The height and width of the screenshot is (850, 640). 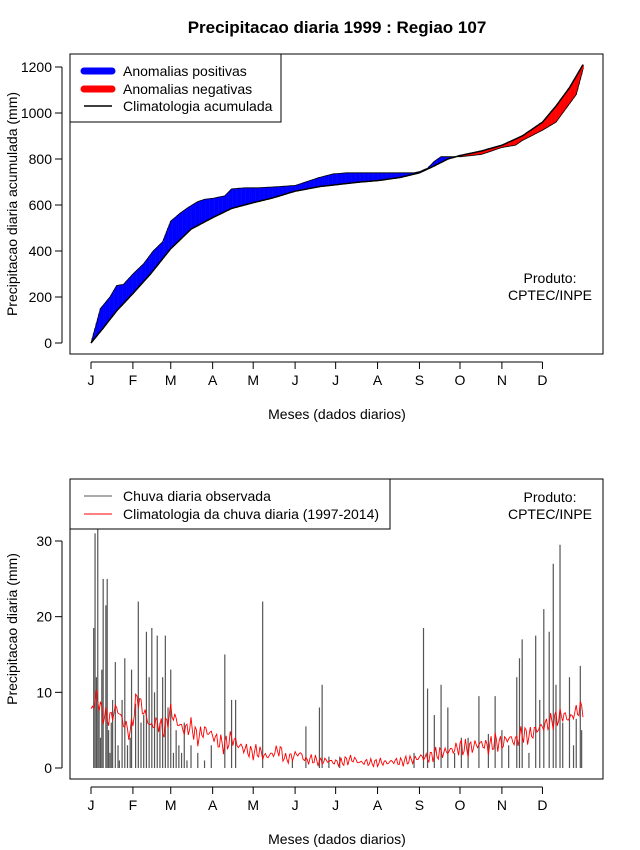 I want to click on top-x-tick-label: S, so click(x=419, y=380).